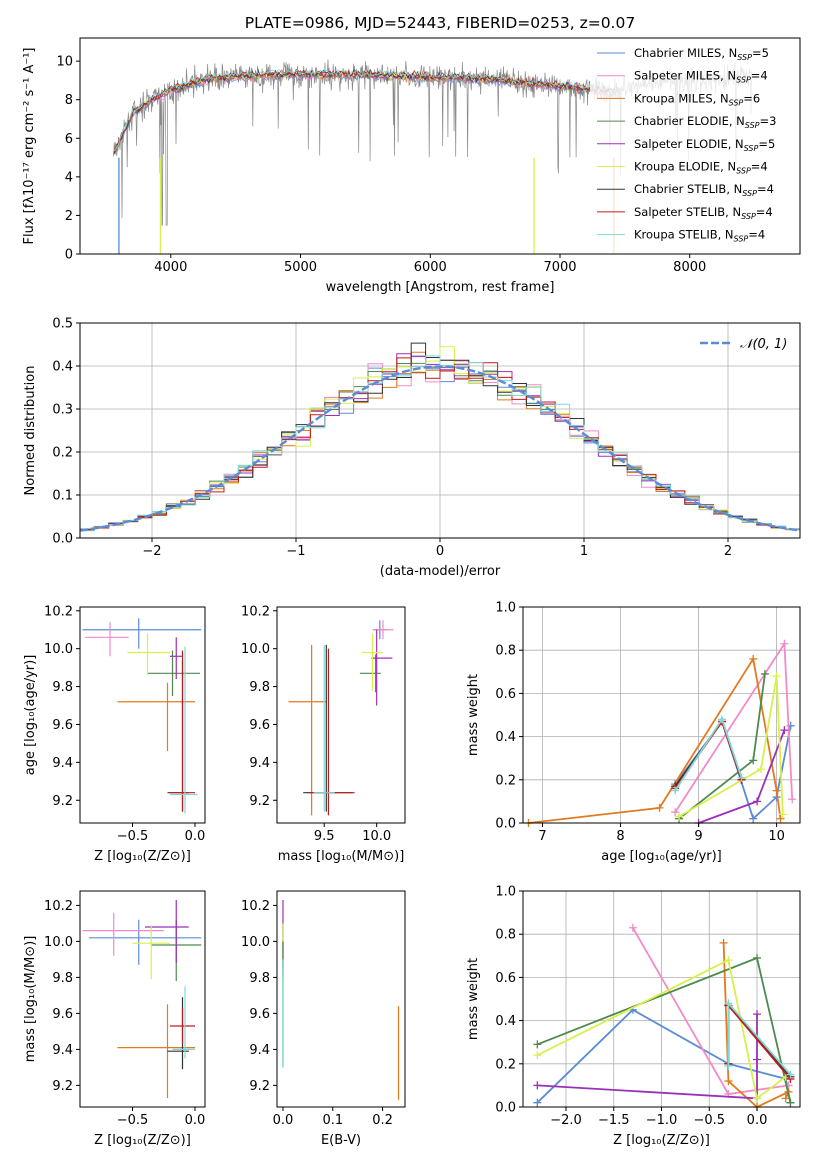 This screenshot has width=819, height=1170. Describe the element at coordinates (64, 62) in the screenshot. I see `y-tick-label: 10` at that location.